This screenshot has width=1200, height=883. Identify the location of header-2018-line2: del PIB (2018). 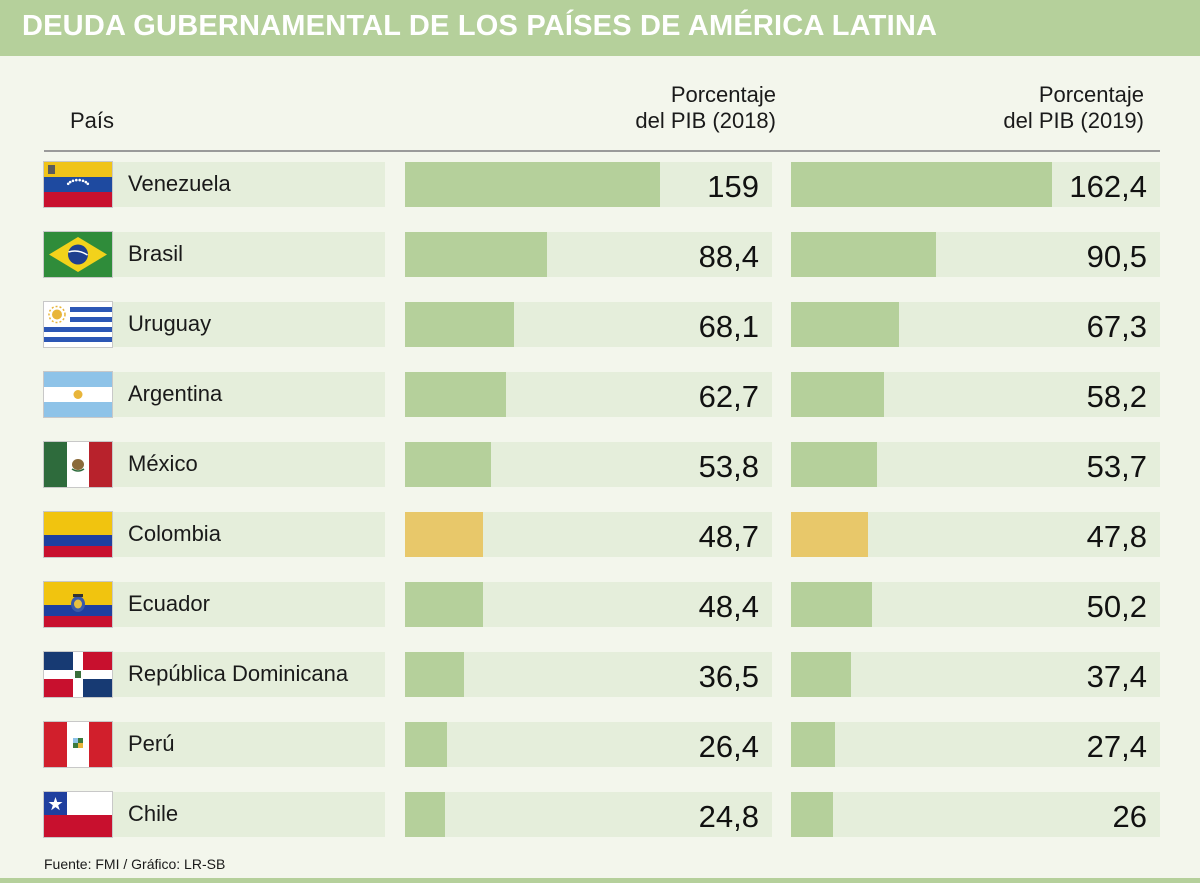
(705, 120).